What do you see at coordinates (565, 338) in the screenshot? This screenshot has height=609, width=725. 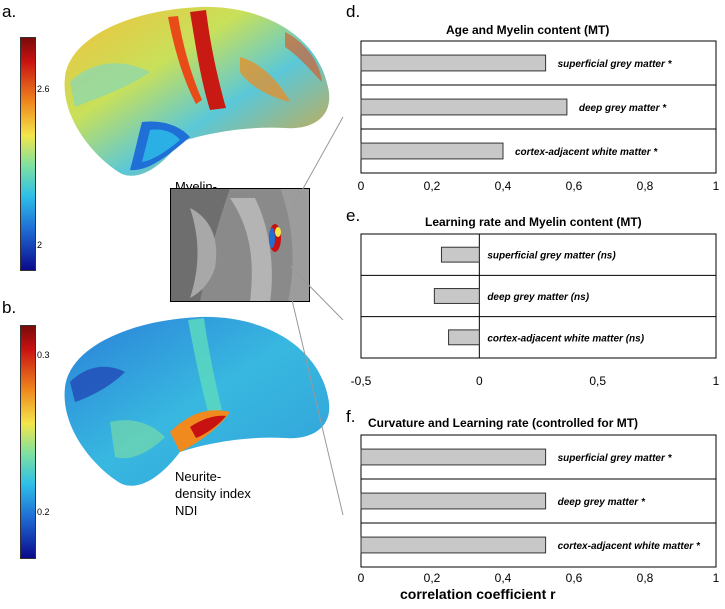 I see `bar-label-2: cortex-adjacent white matter (ns)` at bounding box center [565, 338].